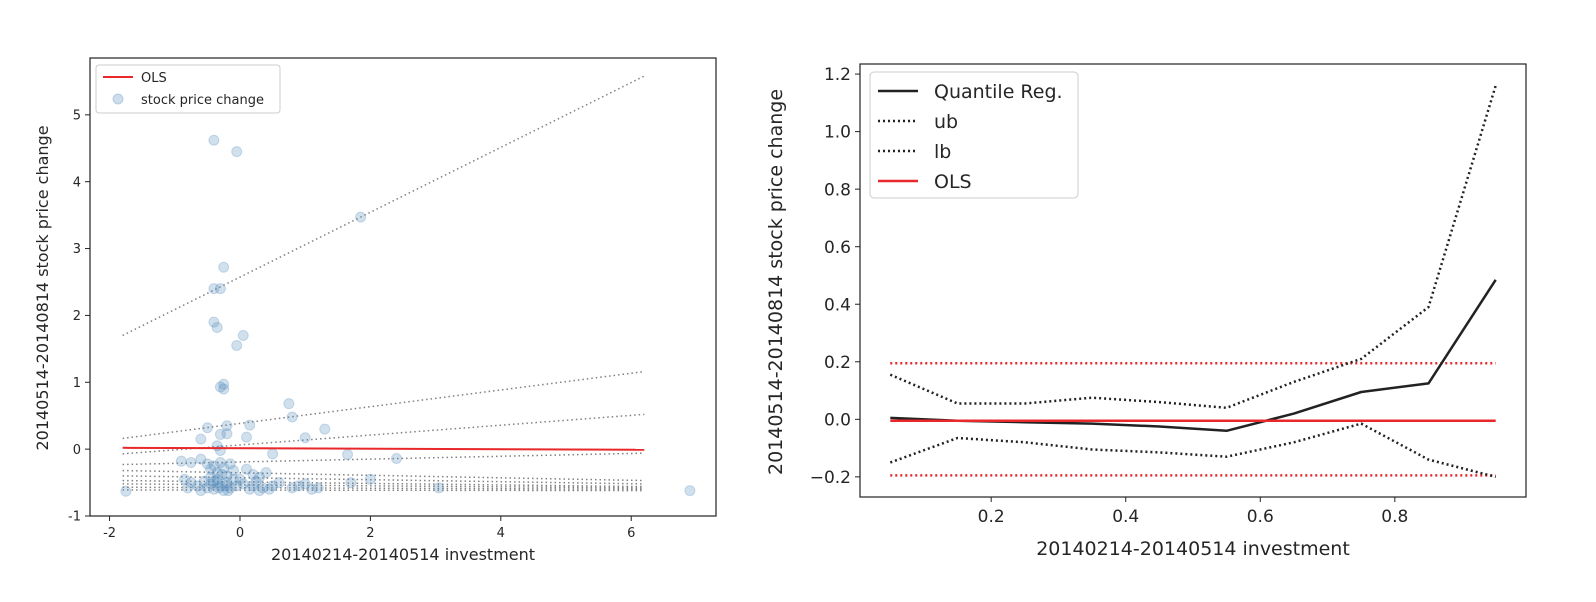 The width and height of the screenshot is (1596, 602). What do you see at coordinates (42, 287) in the screenshot?
I see `y-axis-label: 20140514-20140814 stock price change` at bounding box center [42, 287].